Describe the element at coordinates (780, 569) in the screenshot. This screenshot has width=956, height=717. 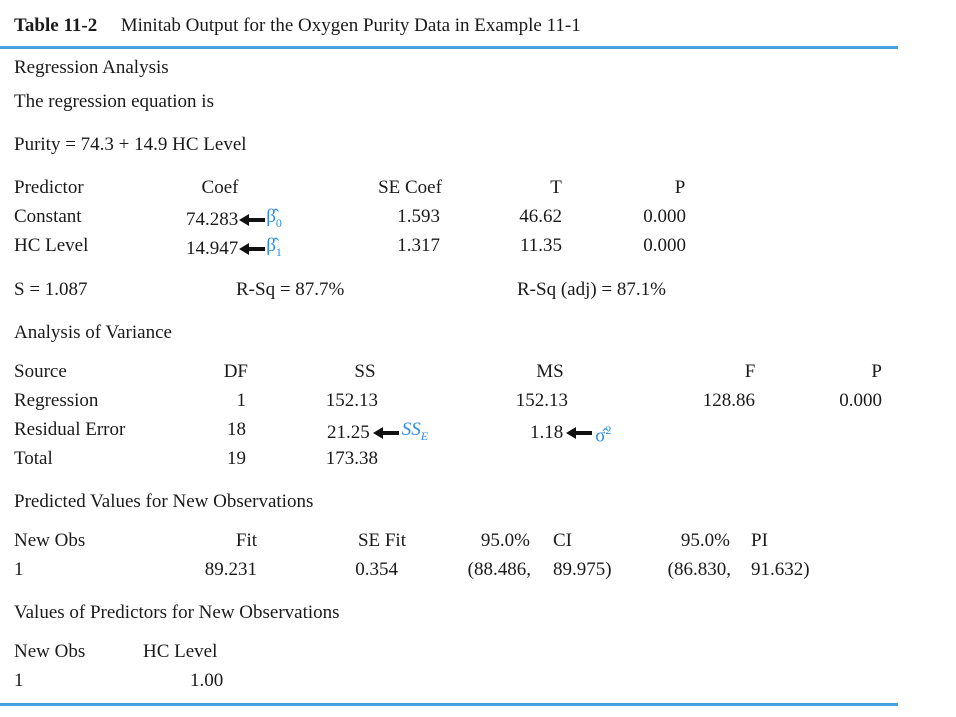
I see `pred-pi-high: 91.632)` at that location.